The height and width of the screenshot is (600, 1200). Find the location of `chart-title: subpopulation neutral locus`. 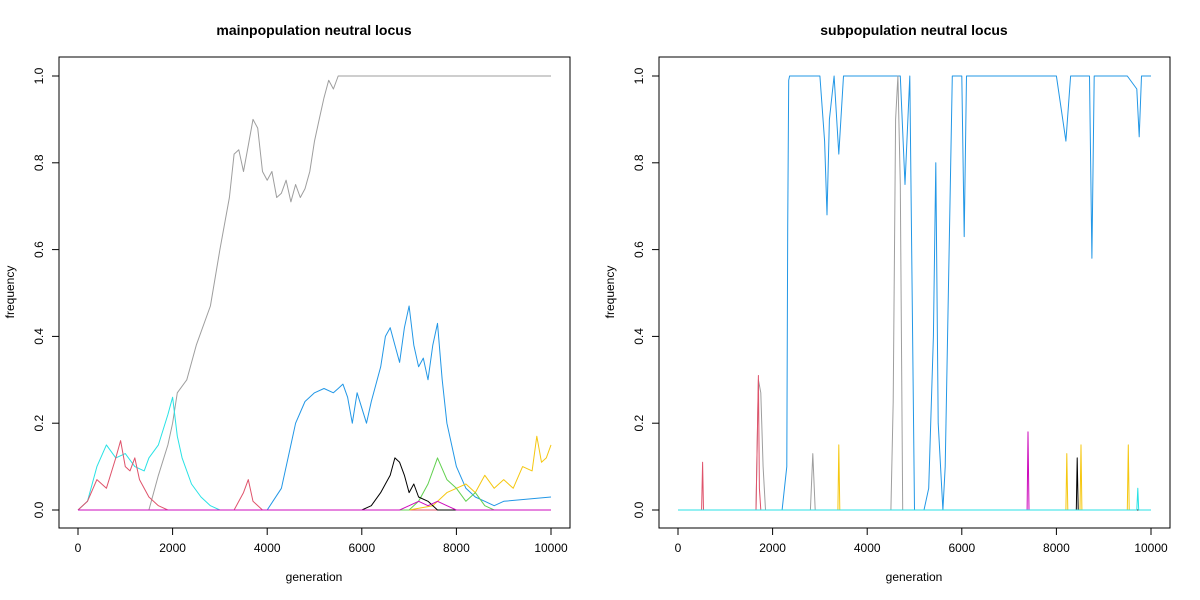

chart-title: subpopulation neutral locus is located at coordinates (914, 30).